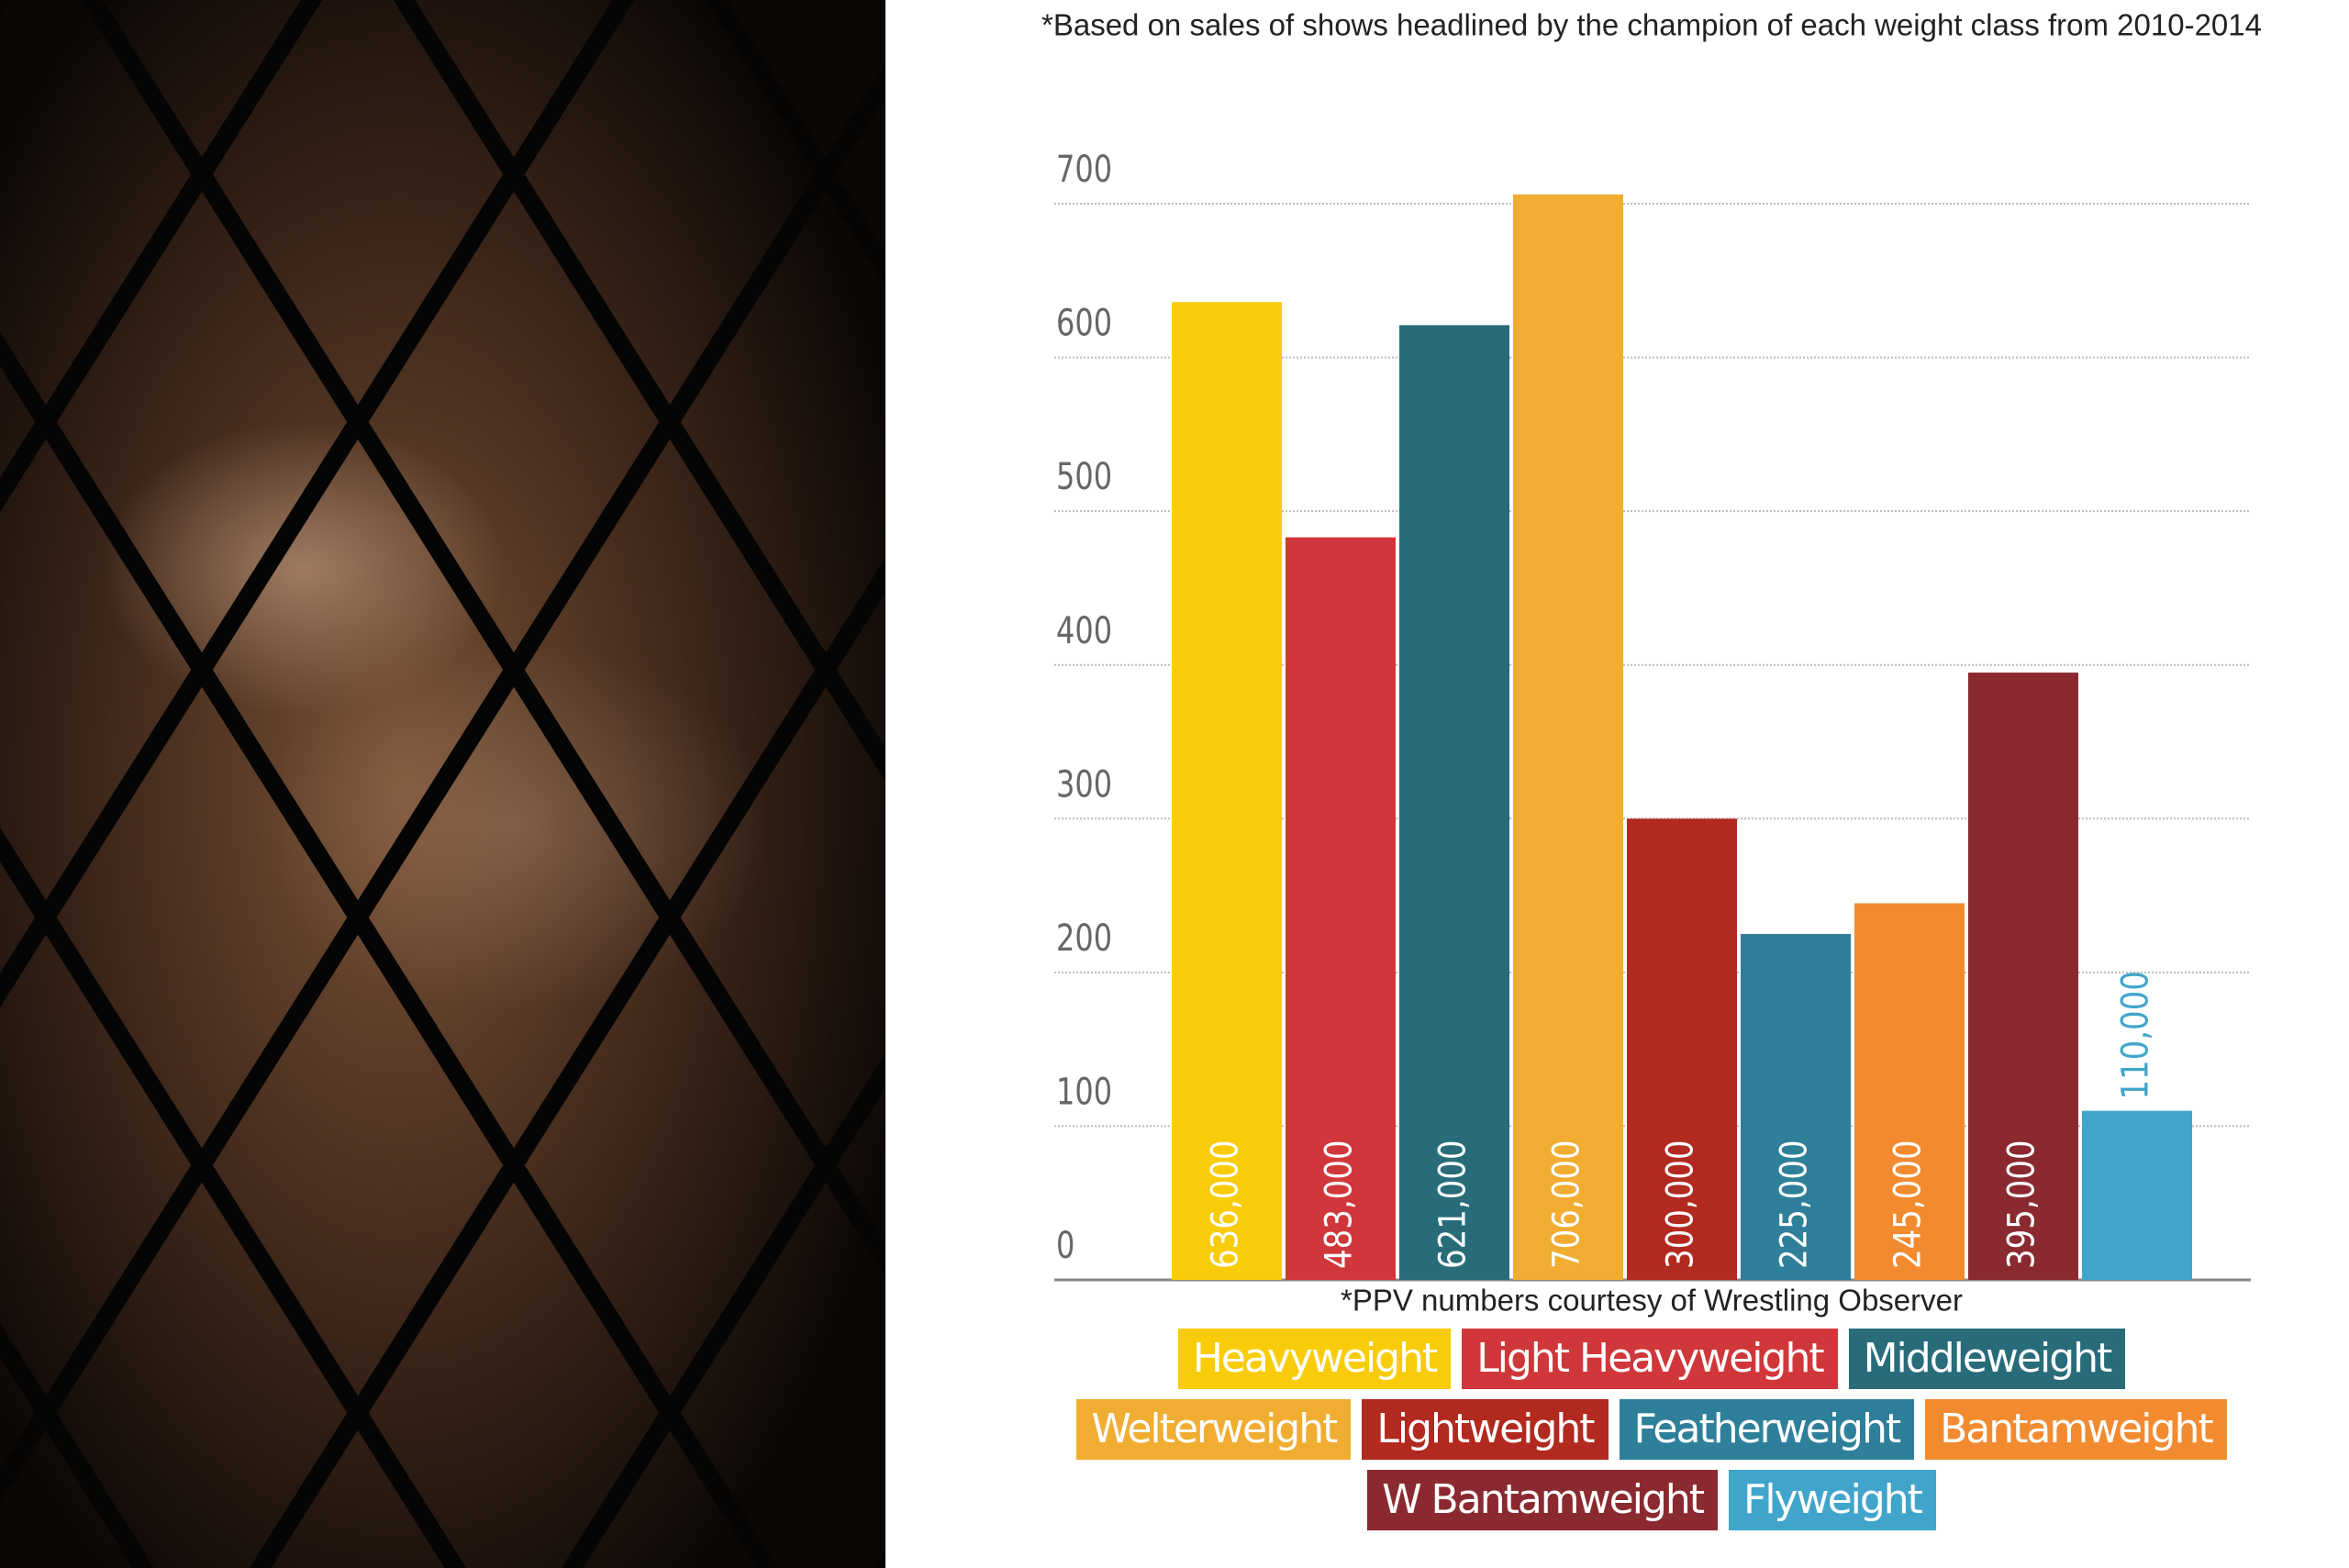 The height and width of the screenshot is (1568, 2349). Describe the element at coordinates (1084, 629) in the screenshot. I see `y-tick-label: 400` at that location.